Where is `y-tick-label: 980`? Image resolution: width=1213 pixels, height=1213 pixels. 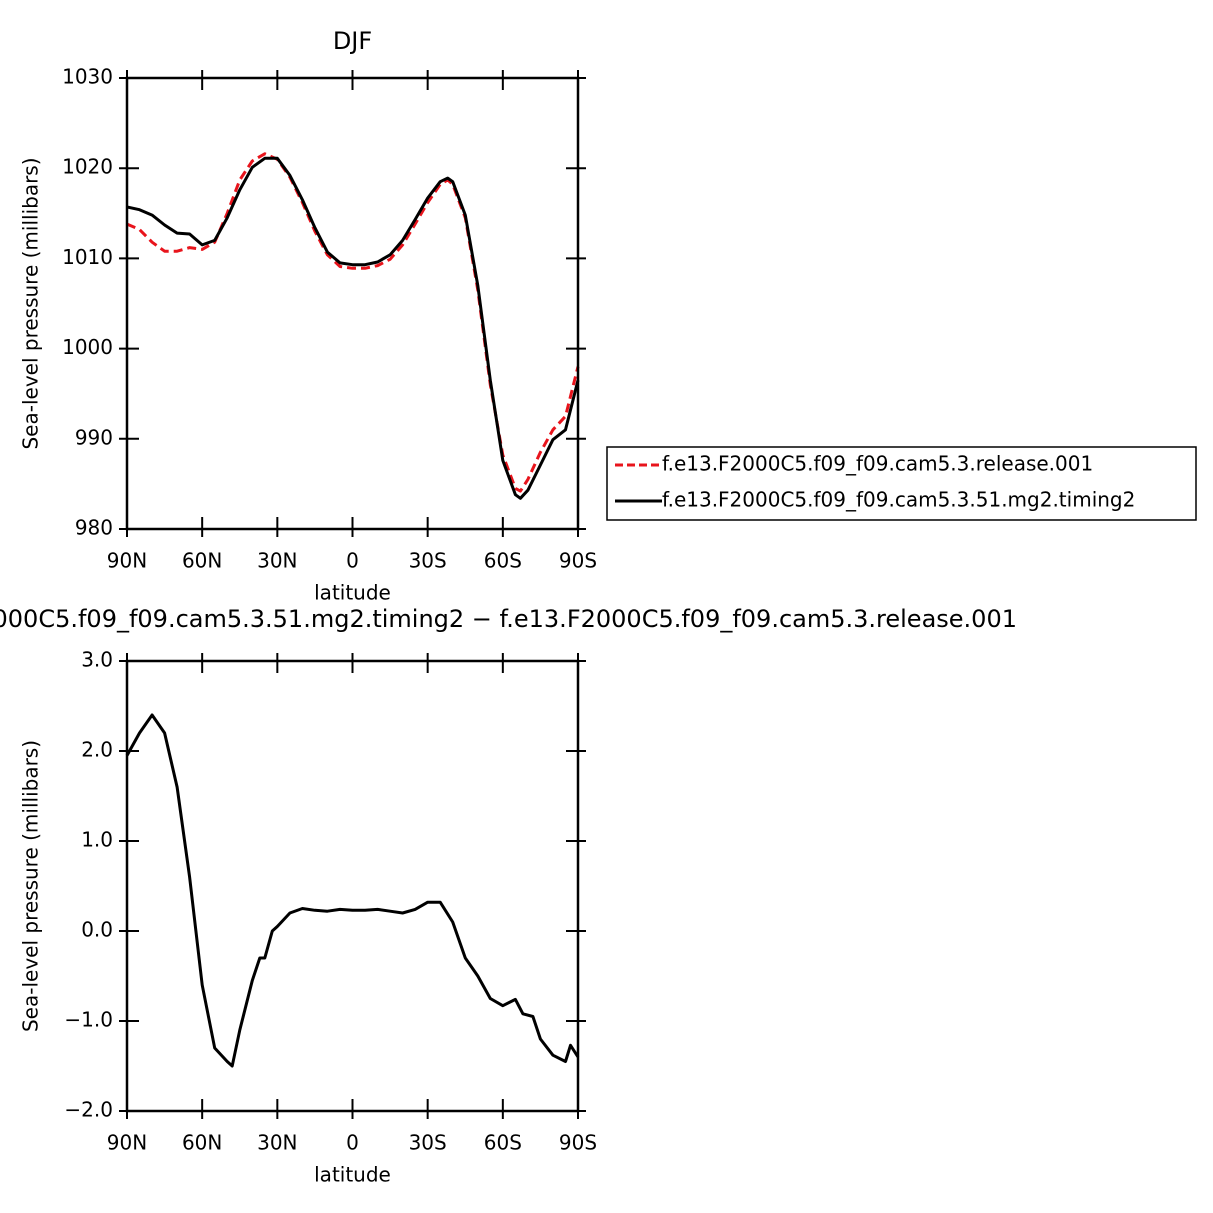 y-tick-label: 980 is located at coordinates (94, 528).